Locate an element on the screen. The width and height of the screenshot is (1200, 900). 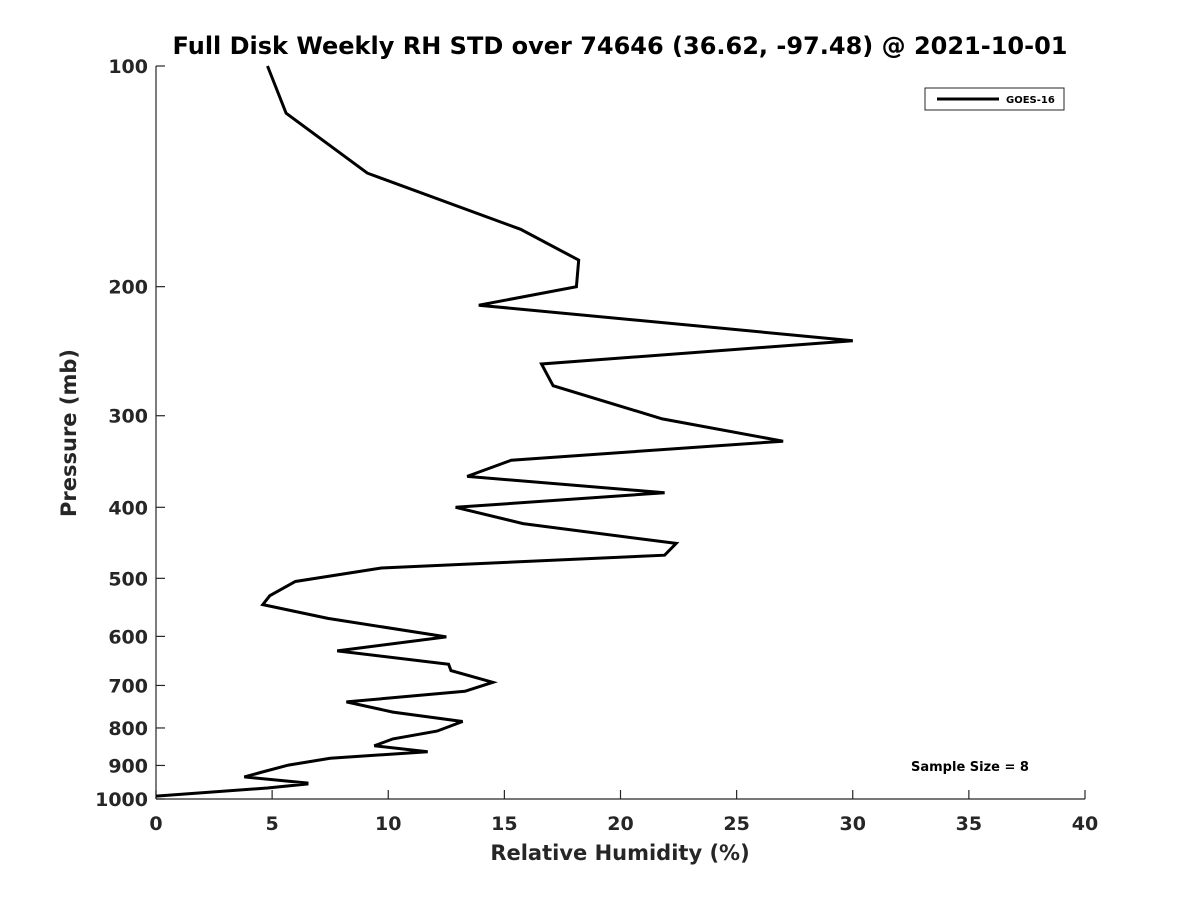
x-tick-label: 35 is located at coordinates (969, 824).